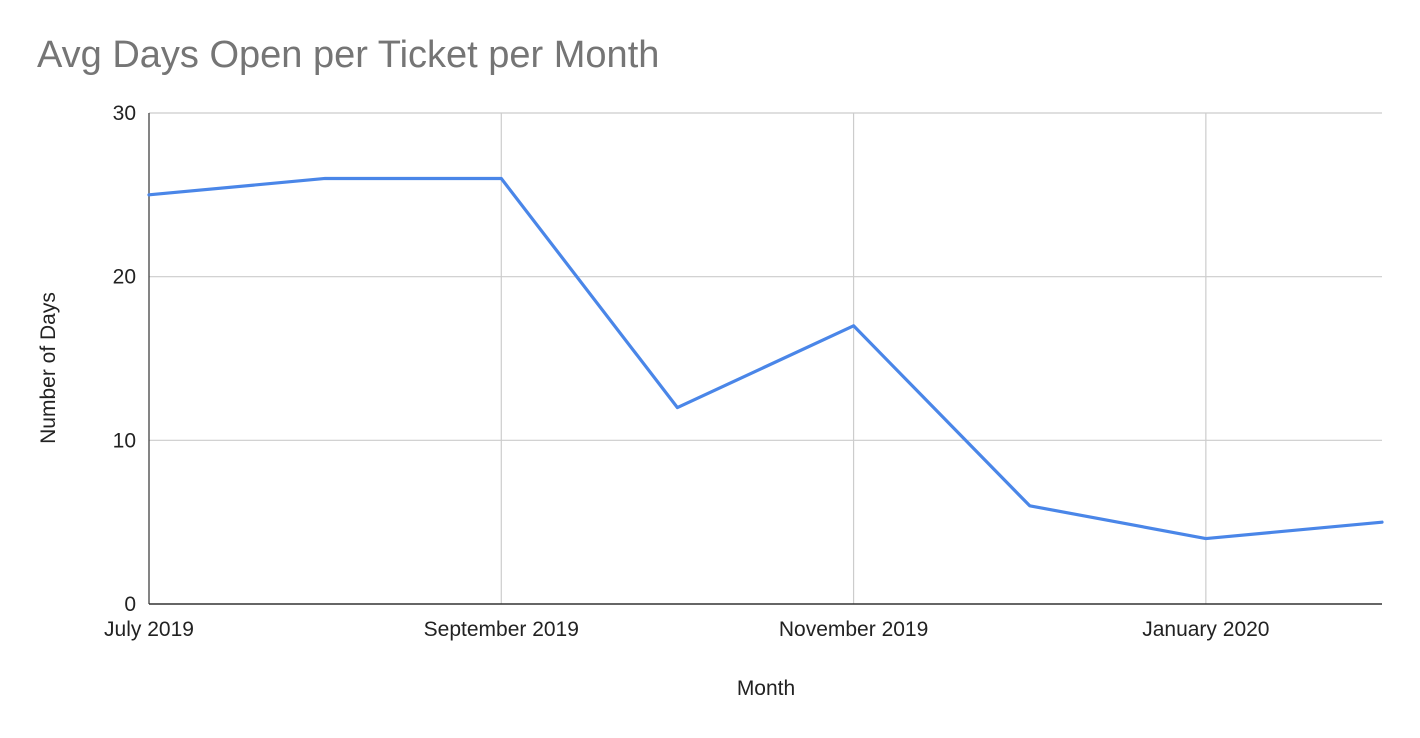  Describe the element at coordinates (766, 688) in the screenshot. I see `x-axis-title: Month` at that location.